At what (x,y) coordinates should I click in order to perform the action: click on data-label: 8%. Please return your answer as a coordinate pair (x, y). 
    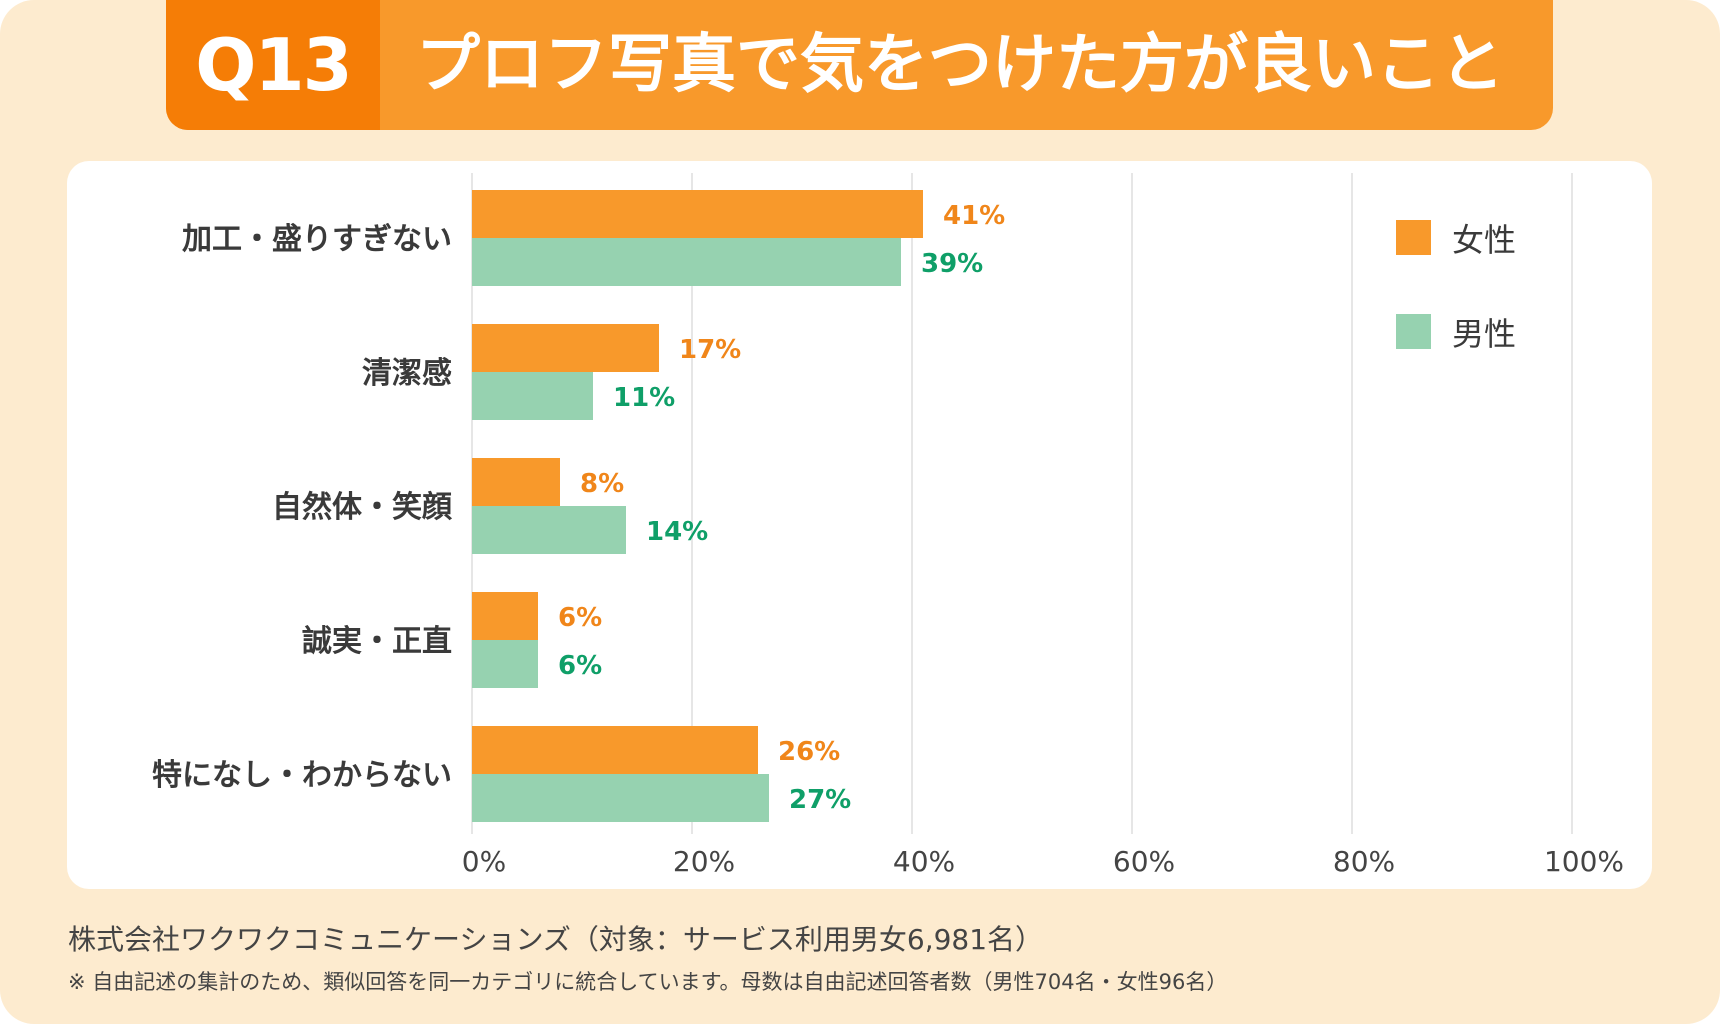
    Looking at the image, I should click on (602, 484).